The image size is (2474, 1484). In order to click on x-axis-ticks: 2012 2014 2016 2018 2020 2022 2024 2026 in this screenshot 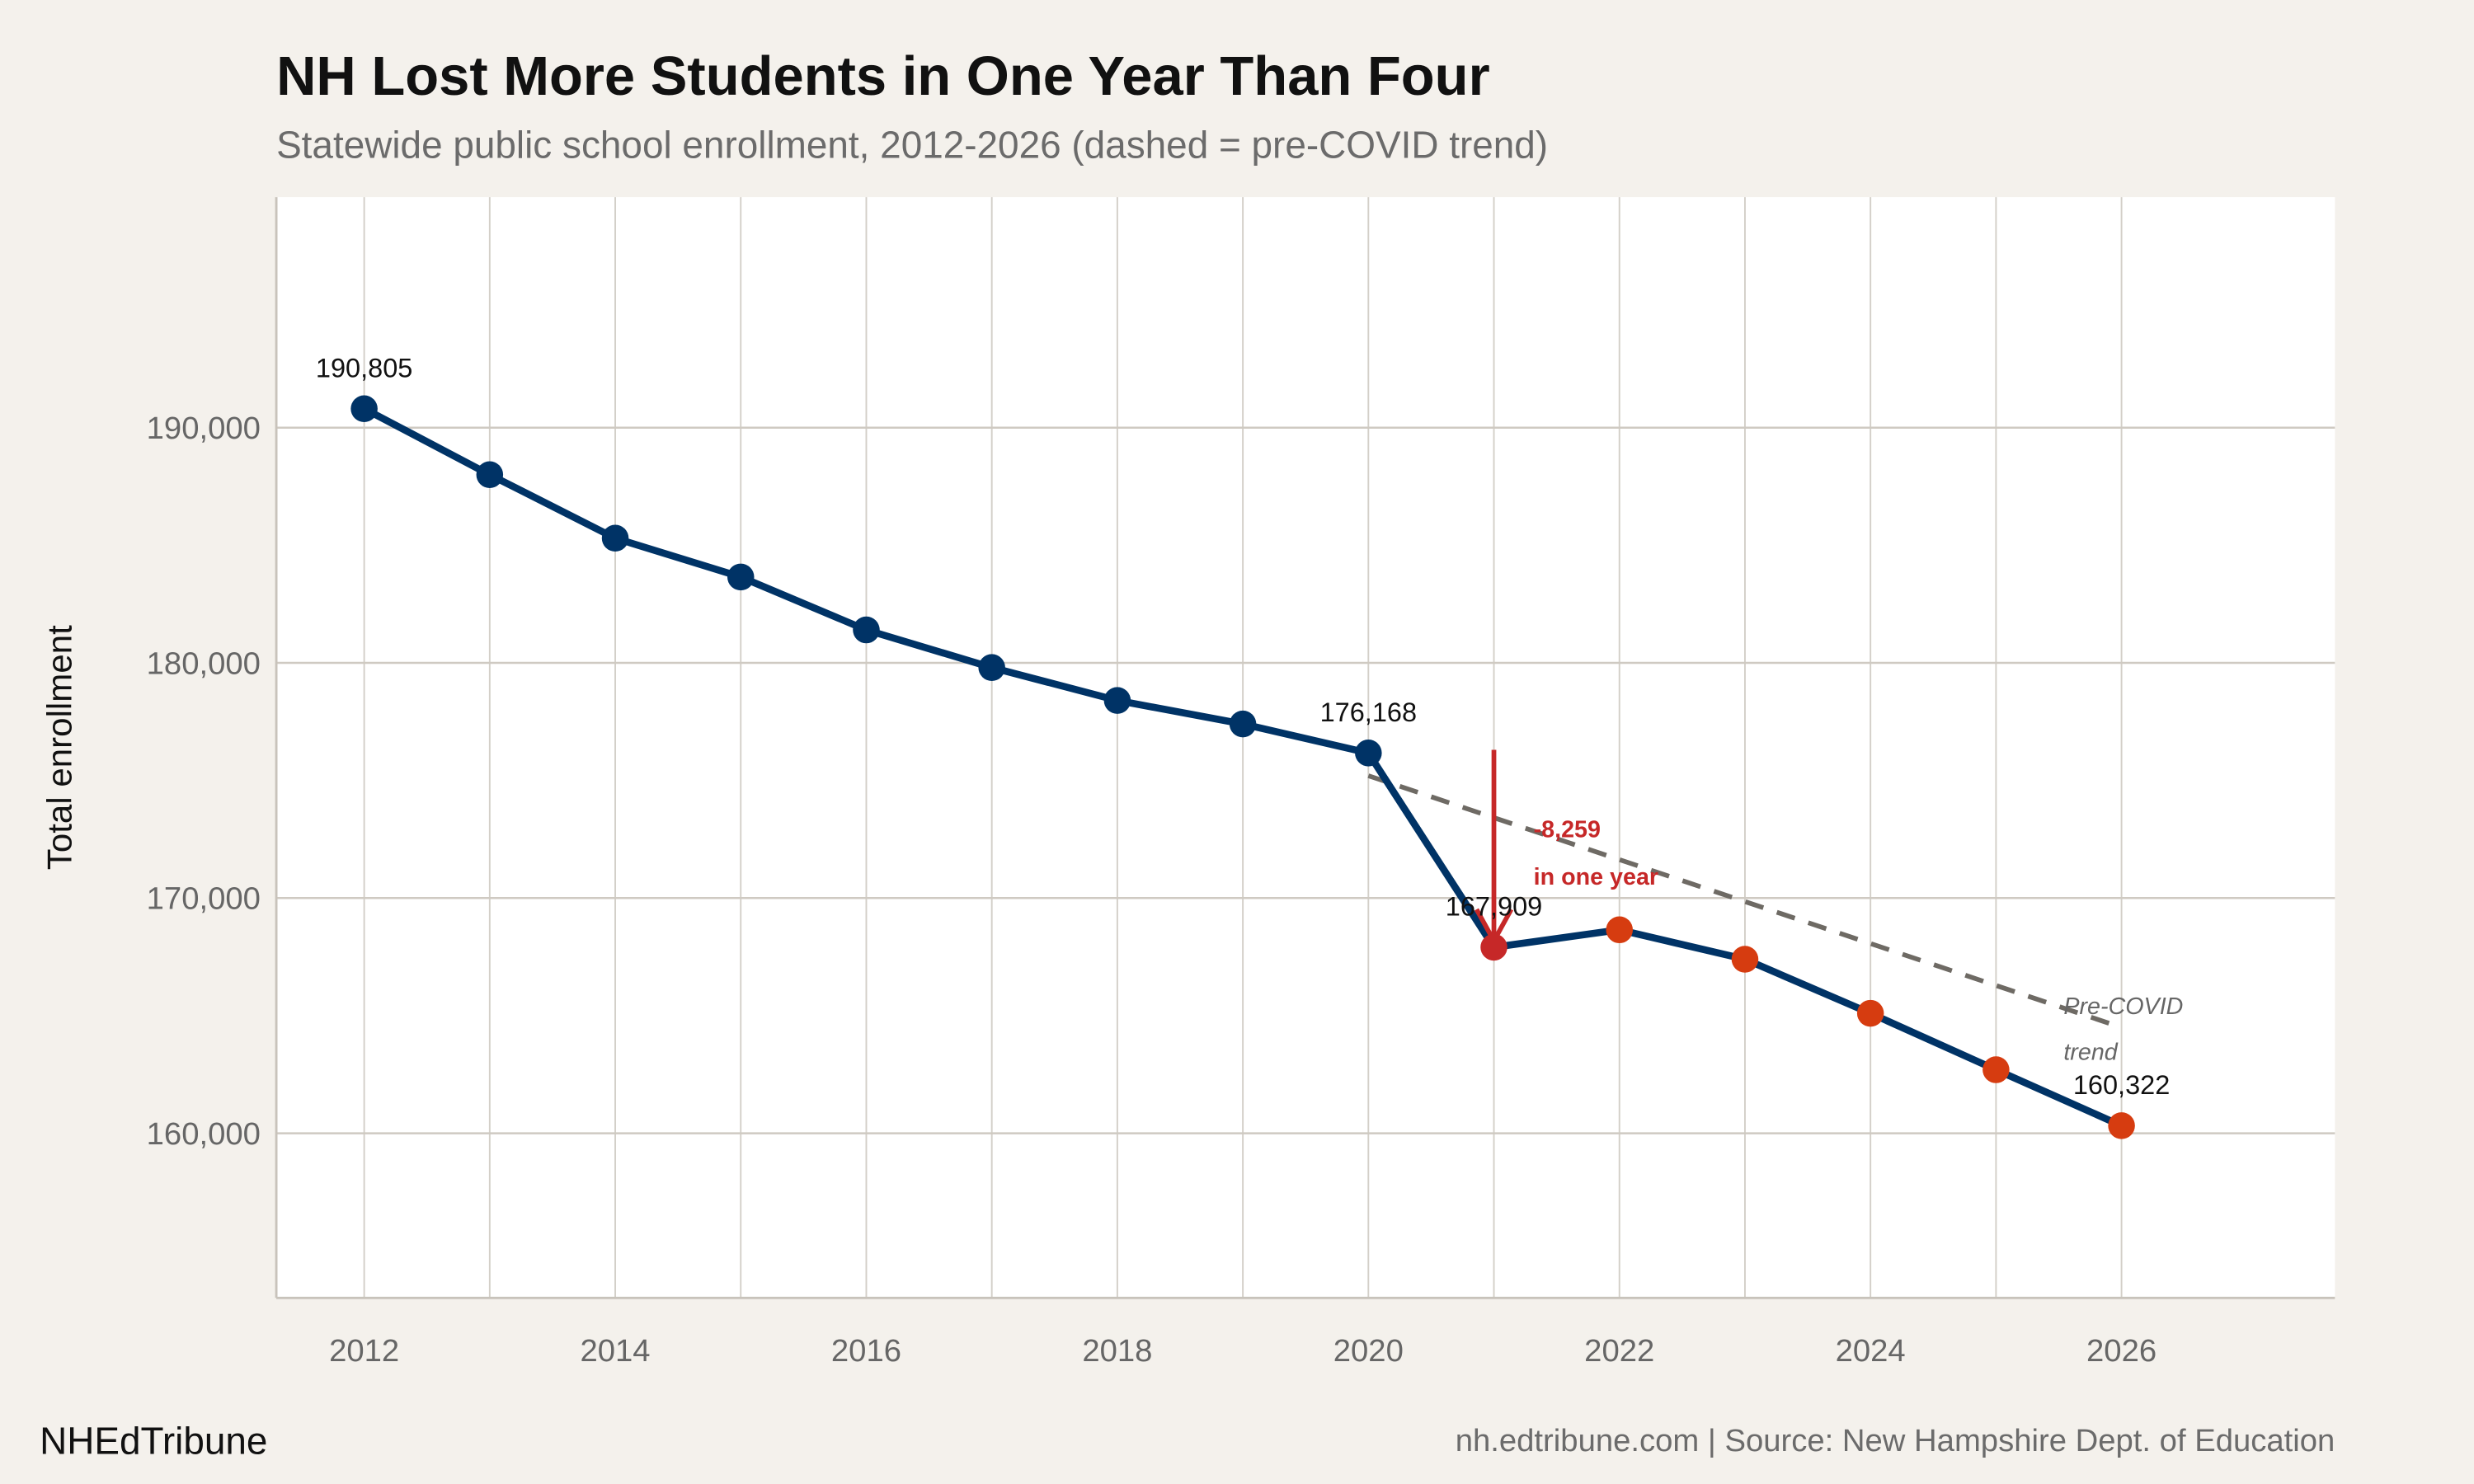, I will do `click(1243, 1351)`.